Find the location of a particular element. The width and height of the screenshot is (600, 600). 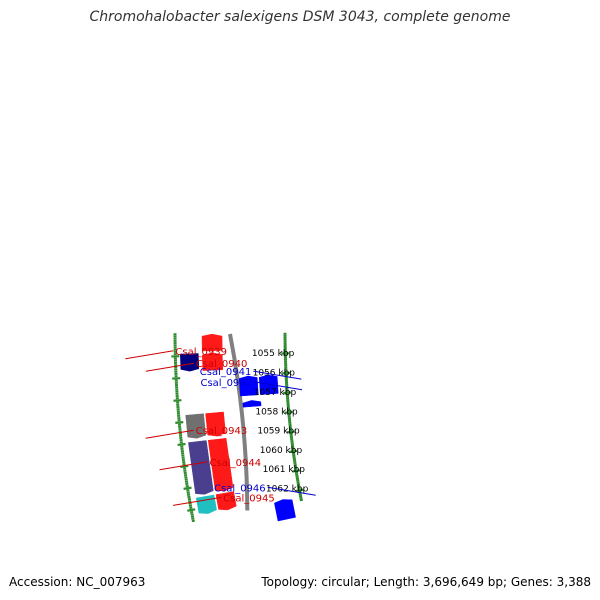

gene-label-csal-0945: Csal_0945 is located at coordinates (249, 498).